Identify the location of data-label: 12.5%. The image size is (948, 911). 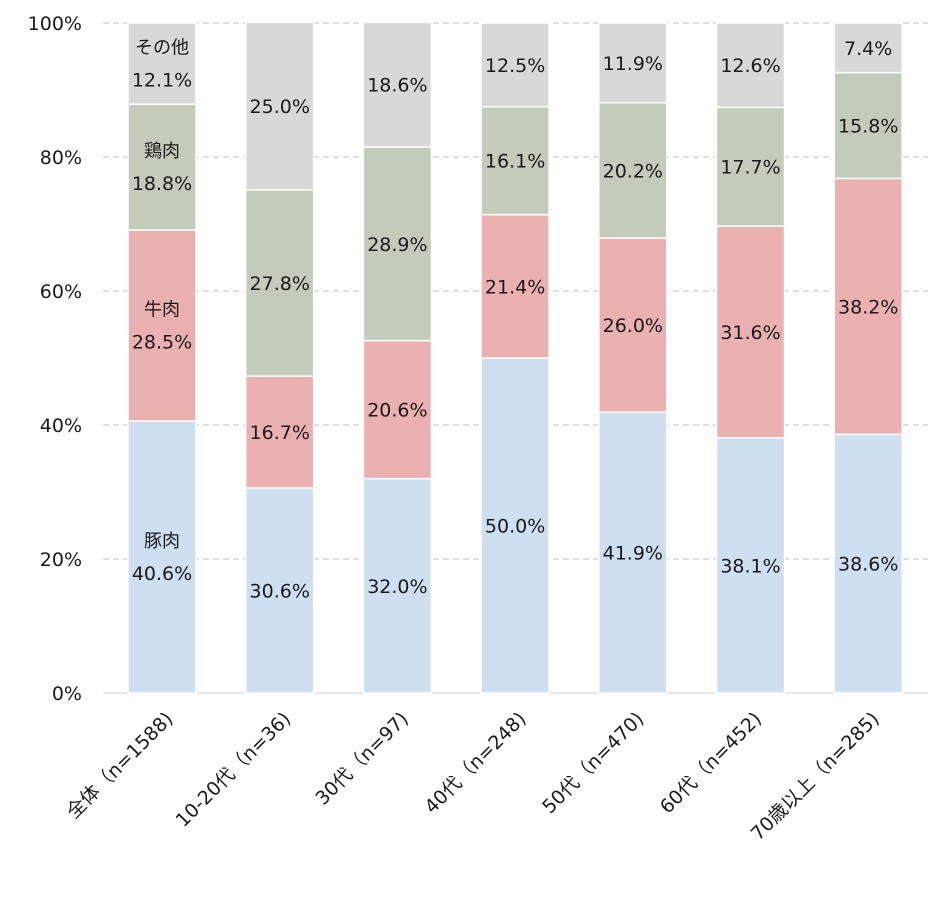
(515, 66).